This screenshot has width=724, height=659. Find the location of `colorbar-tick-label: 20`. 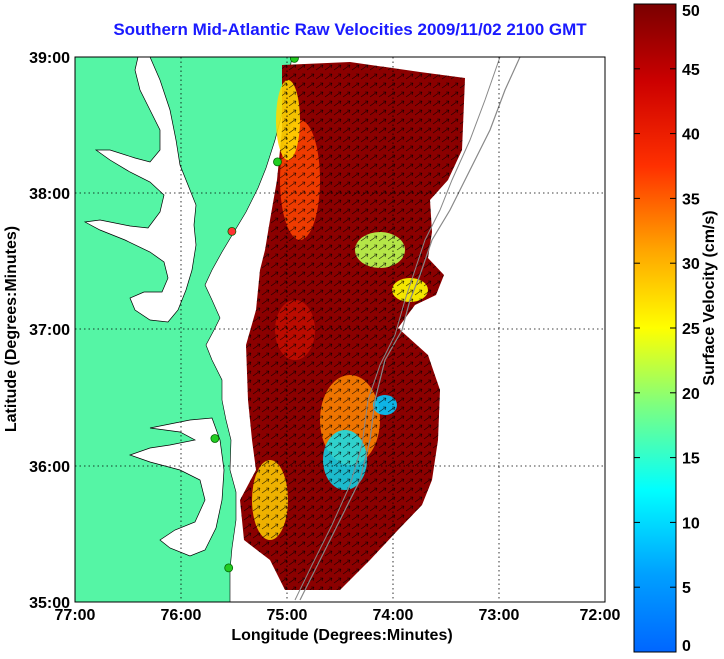

colorbar-tick-label: 20 is located at coordinates (691, 394).